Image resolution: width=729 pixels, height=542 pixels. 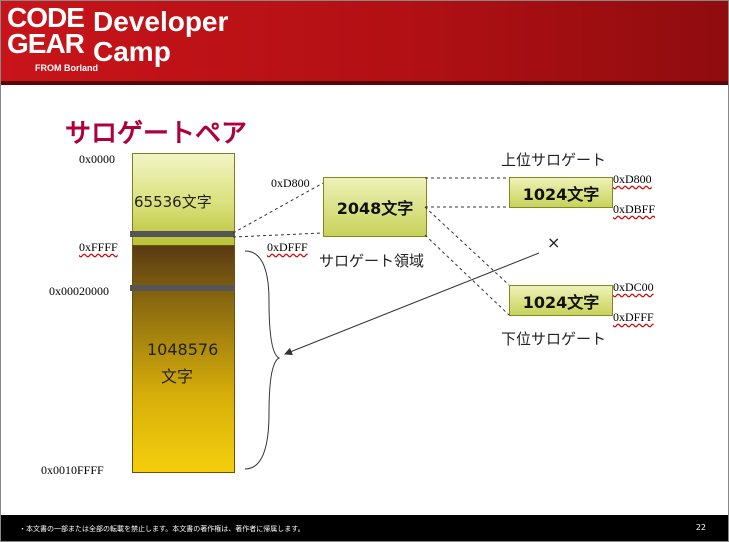 I want to click on supplementary-bar, so click(x=183, y=359).